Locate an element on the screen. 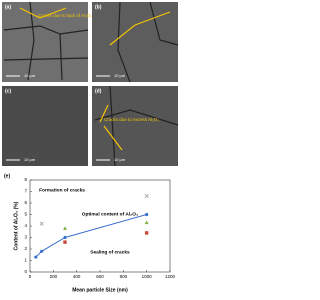 The image size is (320, 300). annotation: Sealing of cracks is located at coordinates (110, 252).